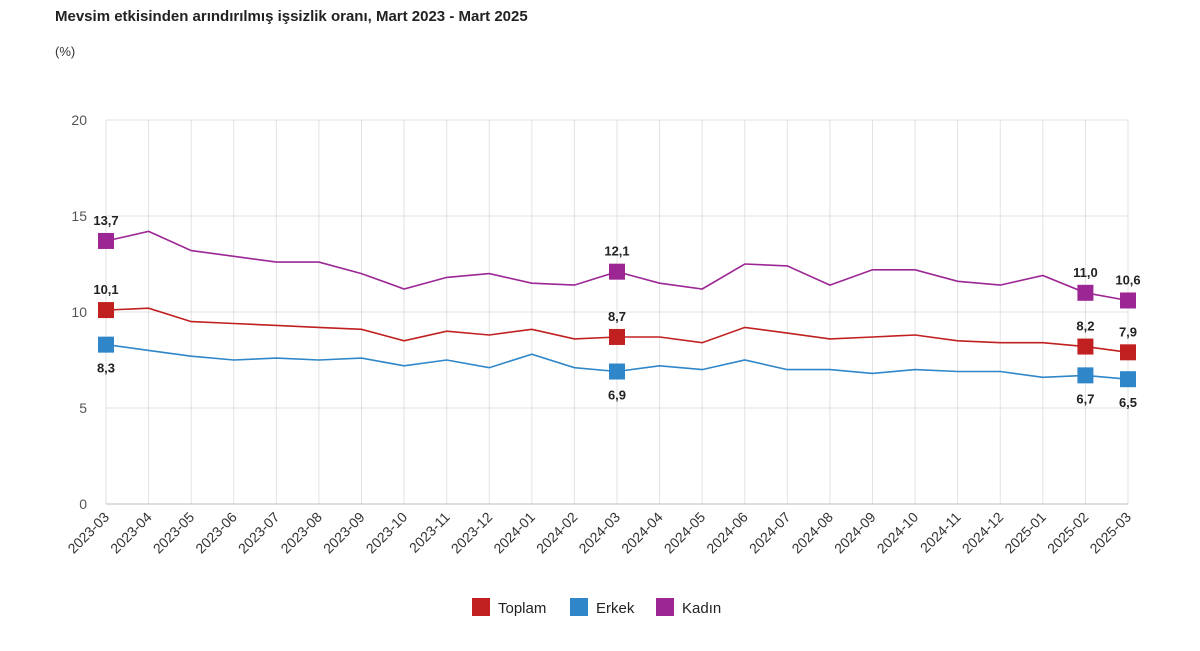 This screenshot has height=651, width=1200. What do you see at coordinates (106, 368) in the screenshot?
I see `data-label: 8,3` at bounding box center [106, 368].